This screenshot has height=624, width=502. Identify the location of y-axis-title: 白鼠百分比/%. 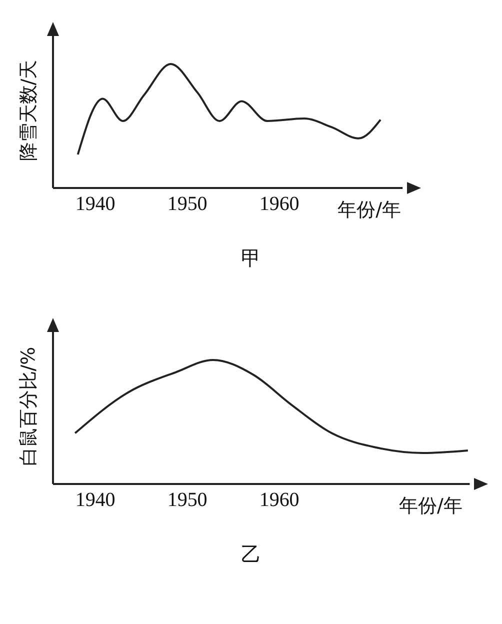
(29, 406).